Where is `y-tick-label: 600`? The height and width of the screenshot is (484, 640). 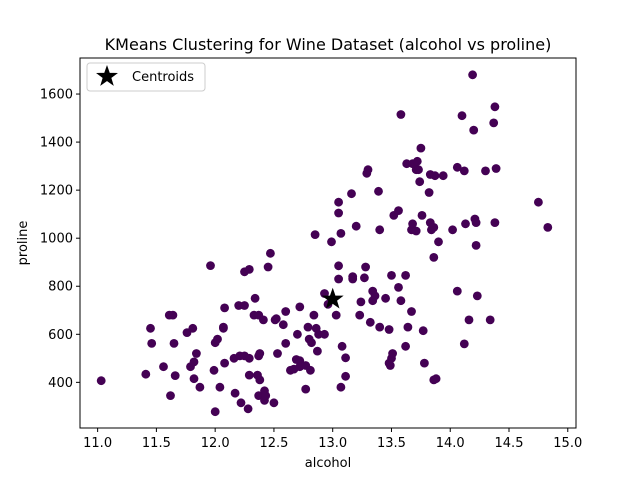
y-tick-label: 600 is located at coordinates (60, 335).